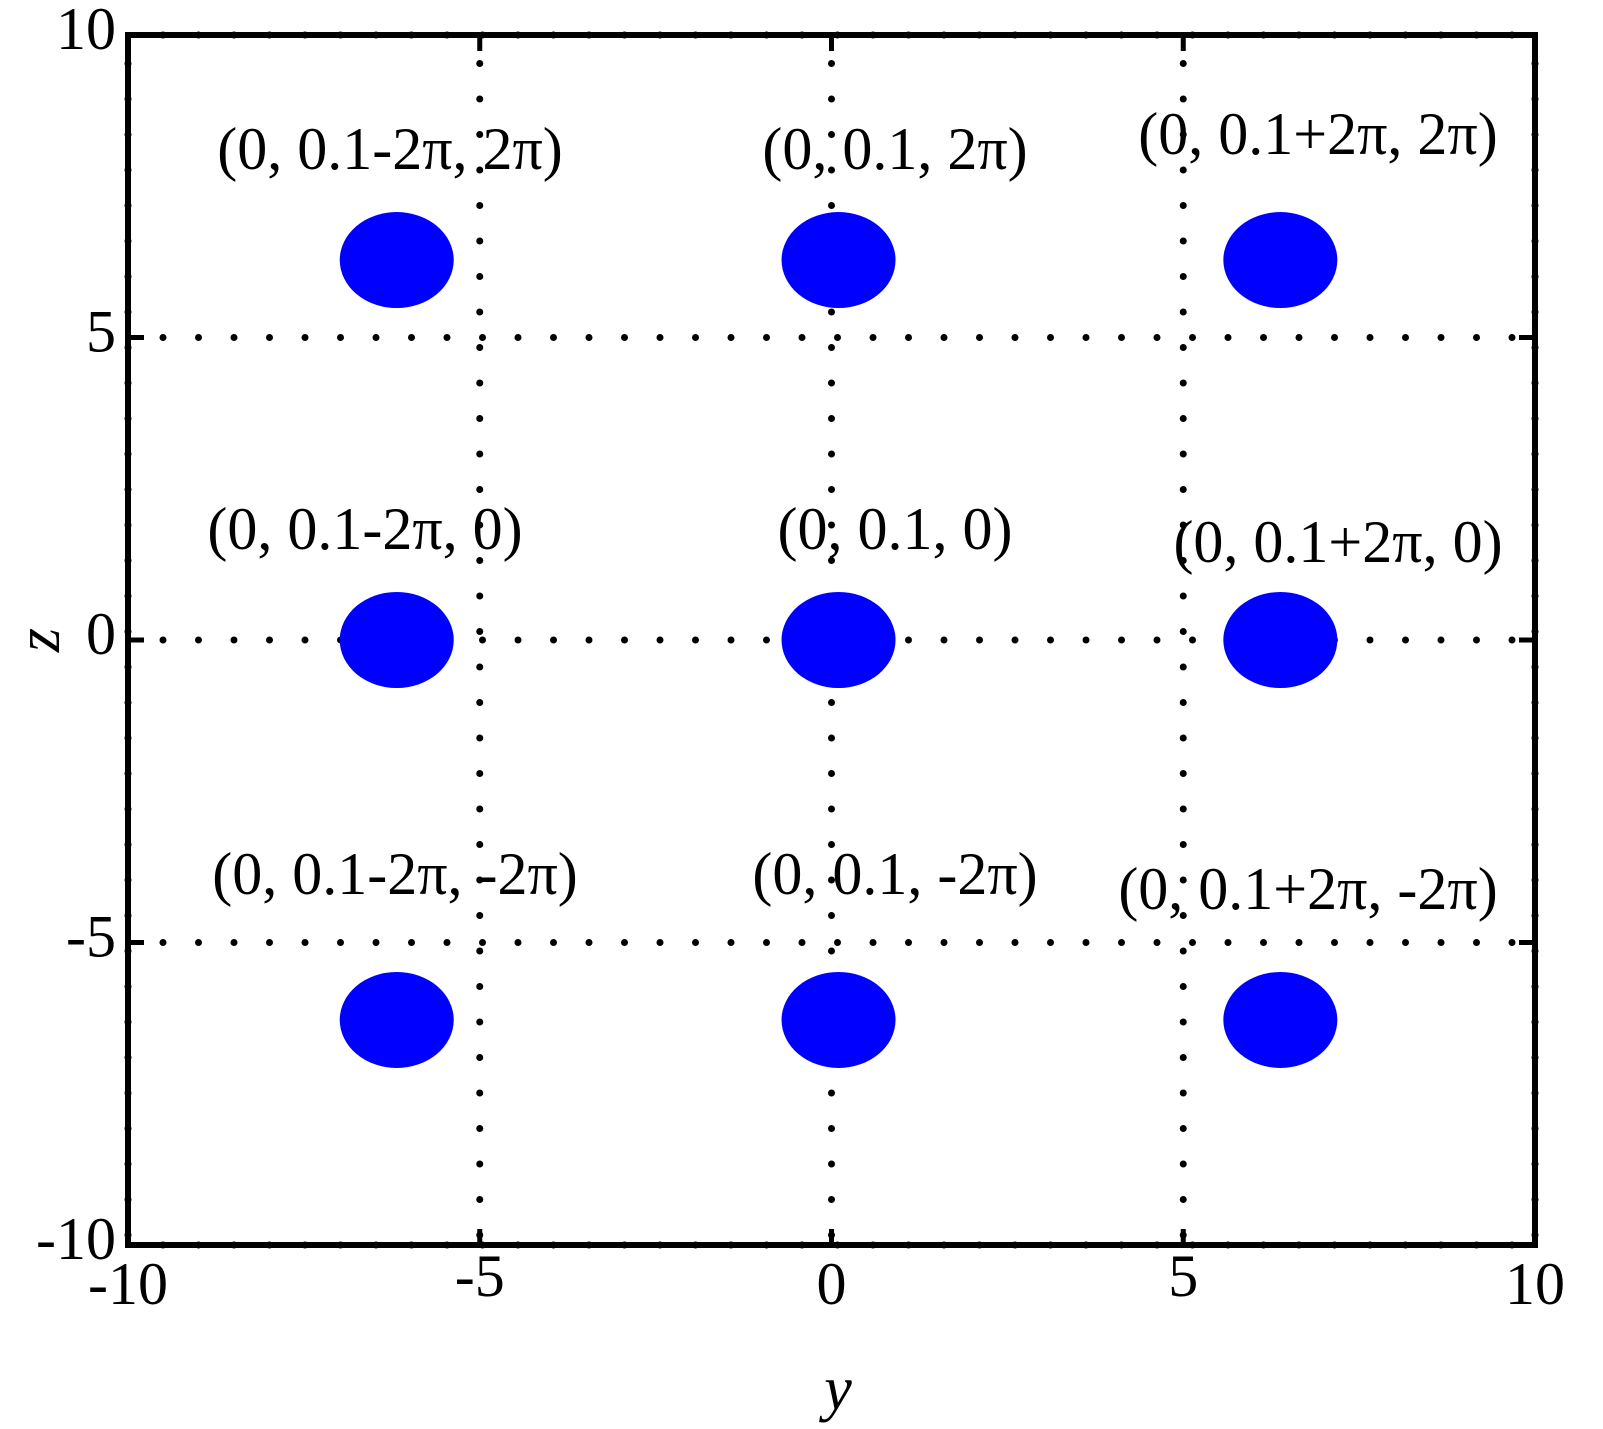 The width and height of the screenshot is (1603, 1429). I want to click on annotation: (0, 0.1, 2π), so click(894, 149).